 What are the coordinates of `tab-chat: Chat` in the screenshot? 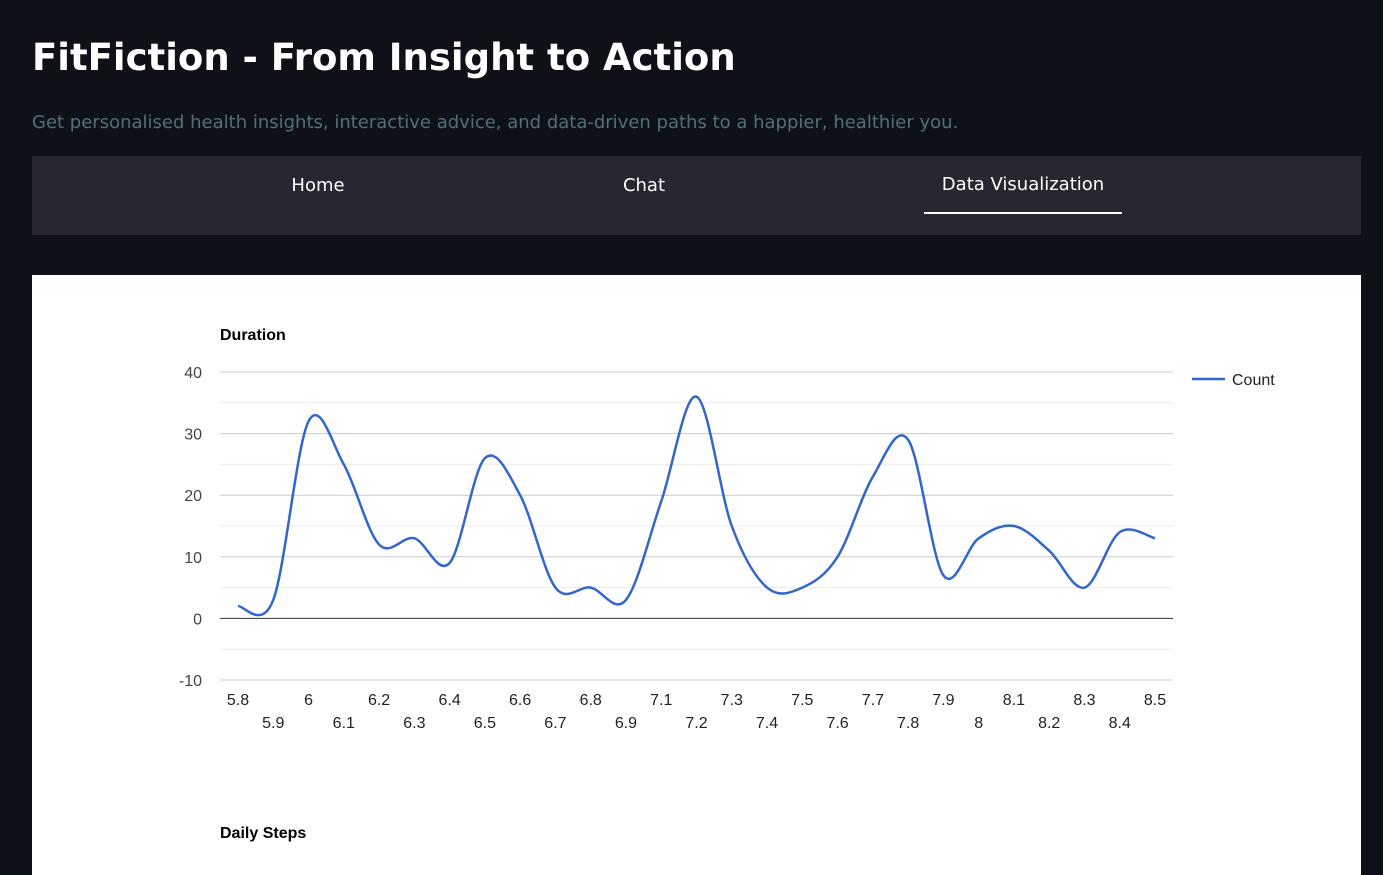 It's located at (644, 185).